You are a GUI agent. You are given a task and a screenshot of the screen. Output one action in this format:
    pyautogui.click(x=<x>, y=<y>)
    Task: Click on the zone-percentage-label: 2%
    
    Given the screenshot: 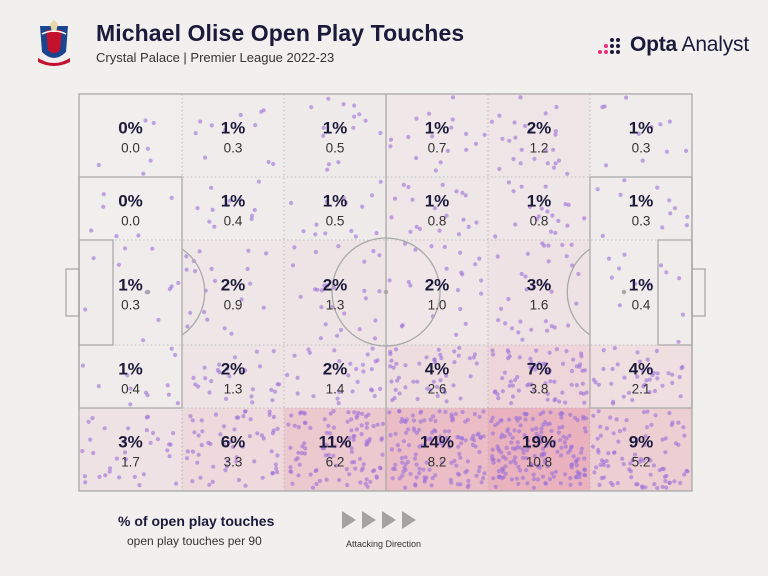 What is the action you would take?
    pyautogui.click(x=539, y=128)
    